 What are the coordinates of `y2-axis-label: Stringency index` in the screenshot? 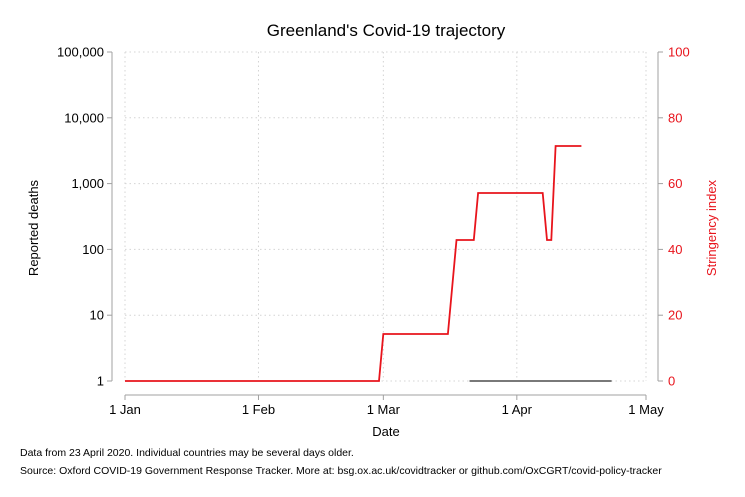 It's located at (711, 227).